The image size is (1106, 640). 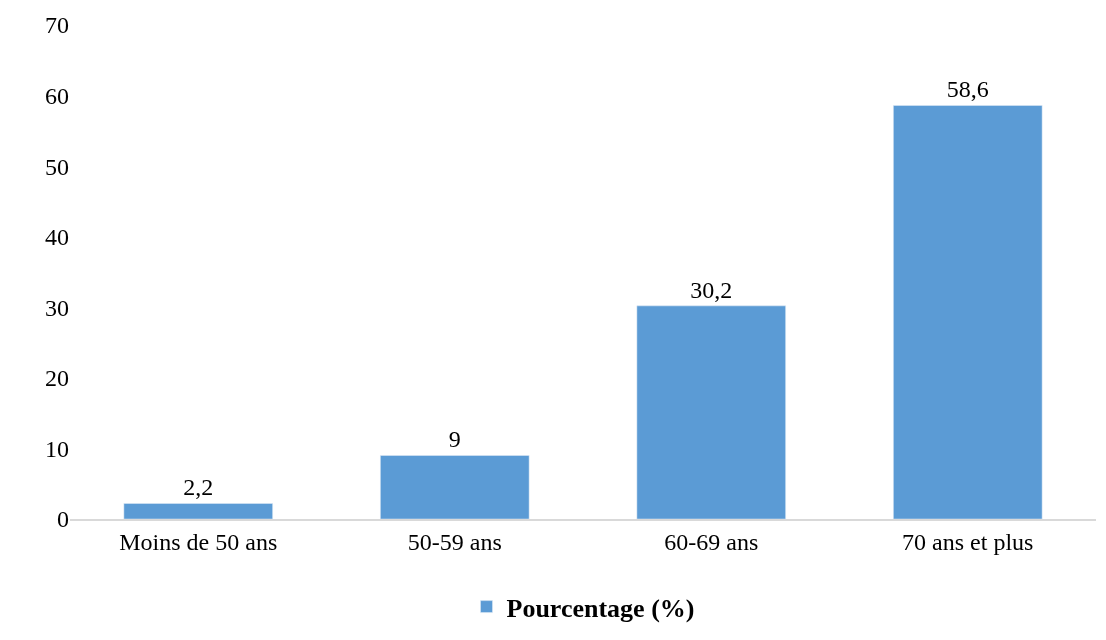 I want to click on x-tick-label: 50-59 ans, so click(x=454, y=541).